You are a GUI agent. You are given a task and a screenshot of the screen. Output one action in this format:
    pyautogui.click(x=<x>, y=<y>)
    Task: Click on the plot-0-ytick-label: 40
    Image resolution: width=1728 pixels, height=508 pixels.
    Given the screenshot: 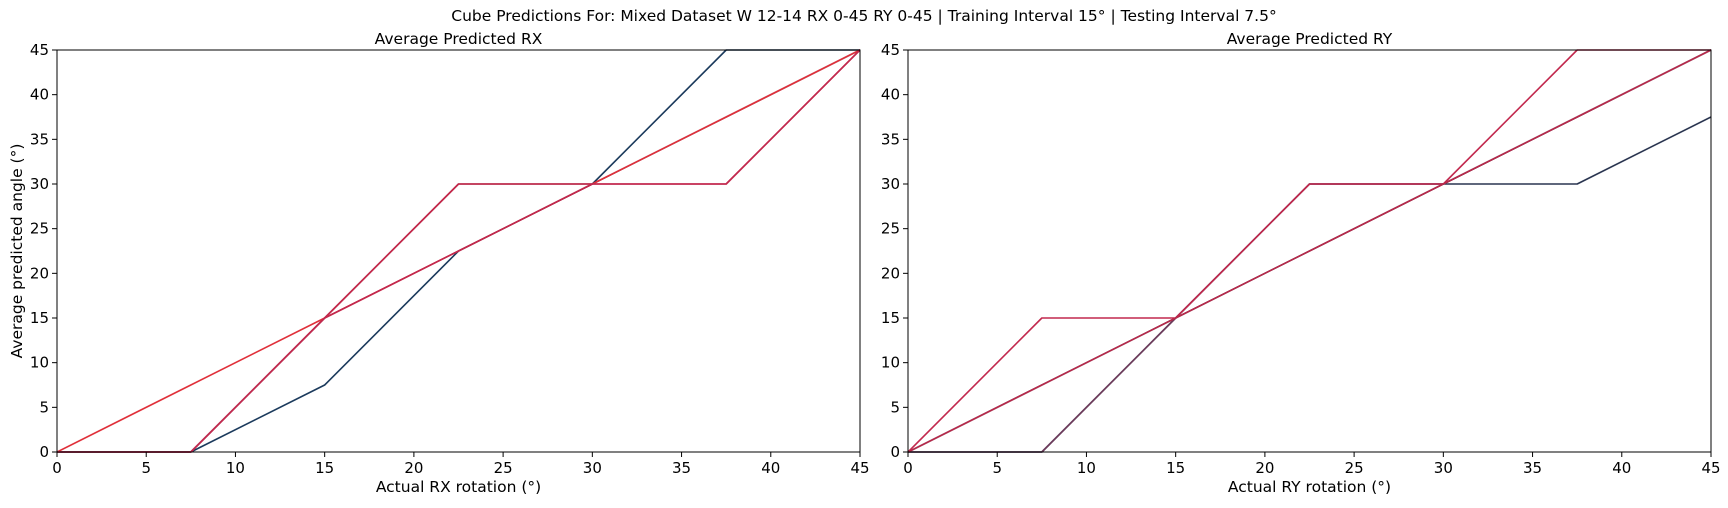 What is the action you would take?
    pyautogui.click(x=39, y=95)
    